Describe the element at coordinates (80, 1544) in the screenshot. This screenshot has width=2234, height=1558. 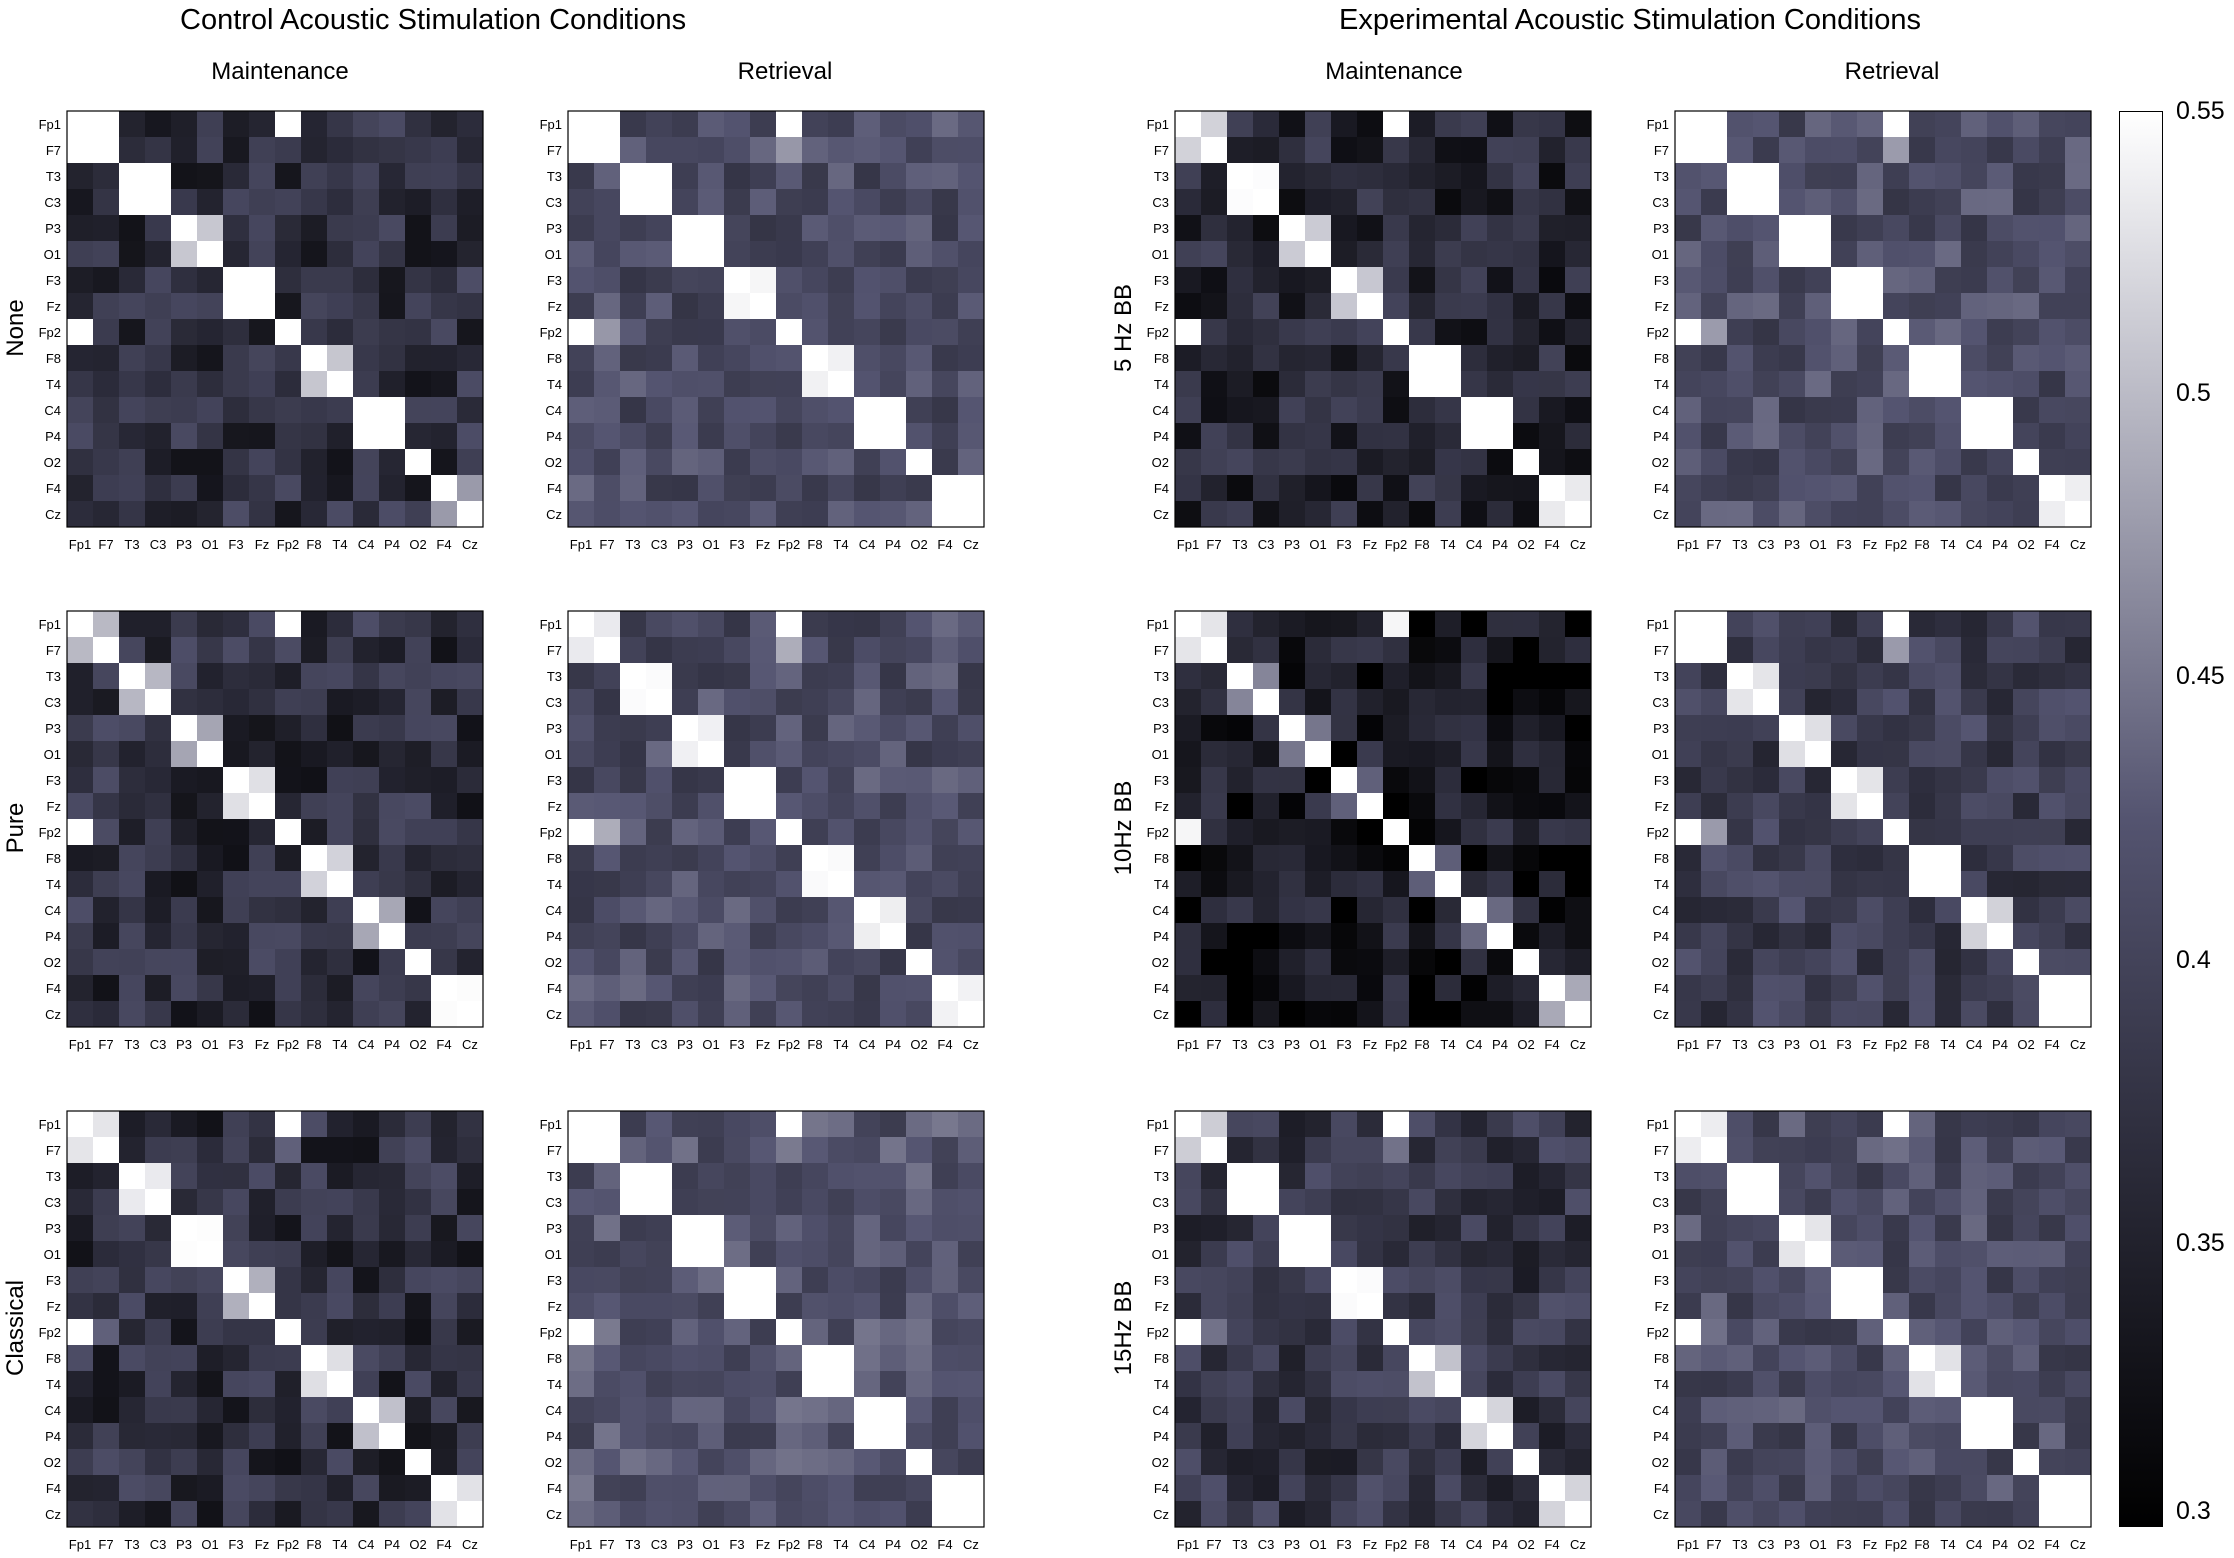
I see `x-tick-label: Fp1` at that location.